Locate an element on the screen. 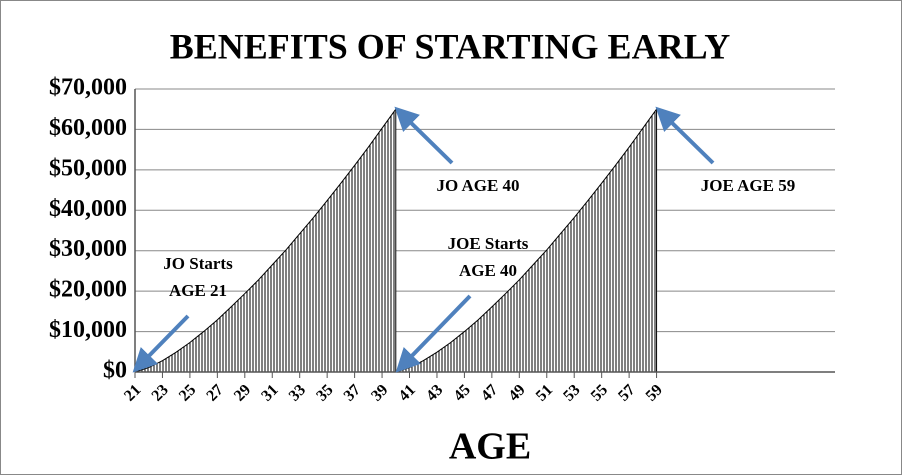 The image size is (902, 475). y-tick-label: $50,000 is located at coordinates (88, 168).